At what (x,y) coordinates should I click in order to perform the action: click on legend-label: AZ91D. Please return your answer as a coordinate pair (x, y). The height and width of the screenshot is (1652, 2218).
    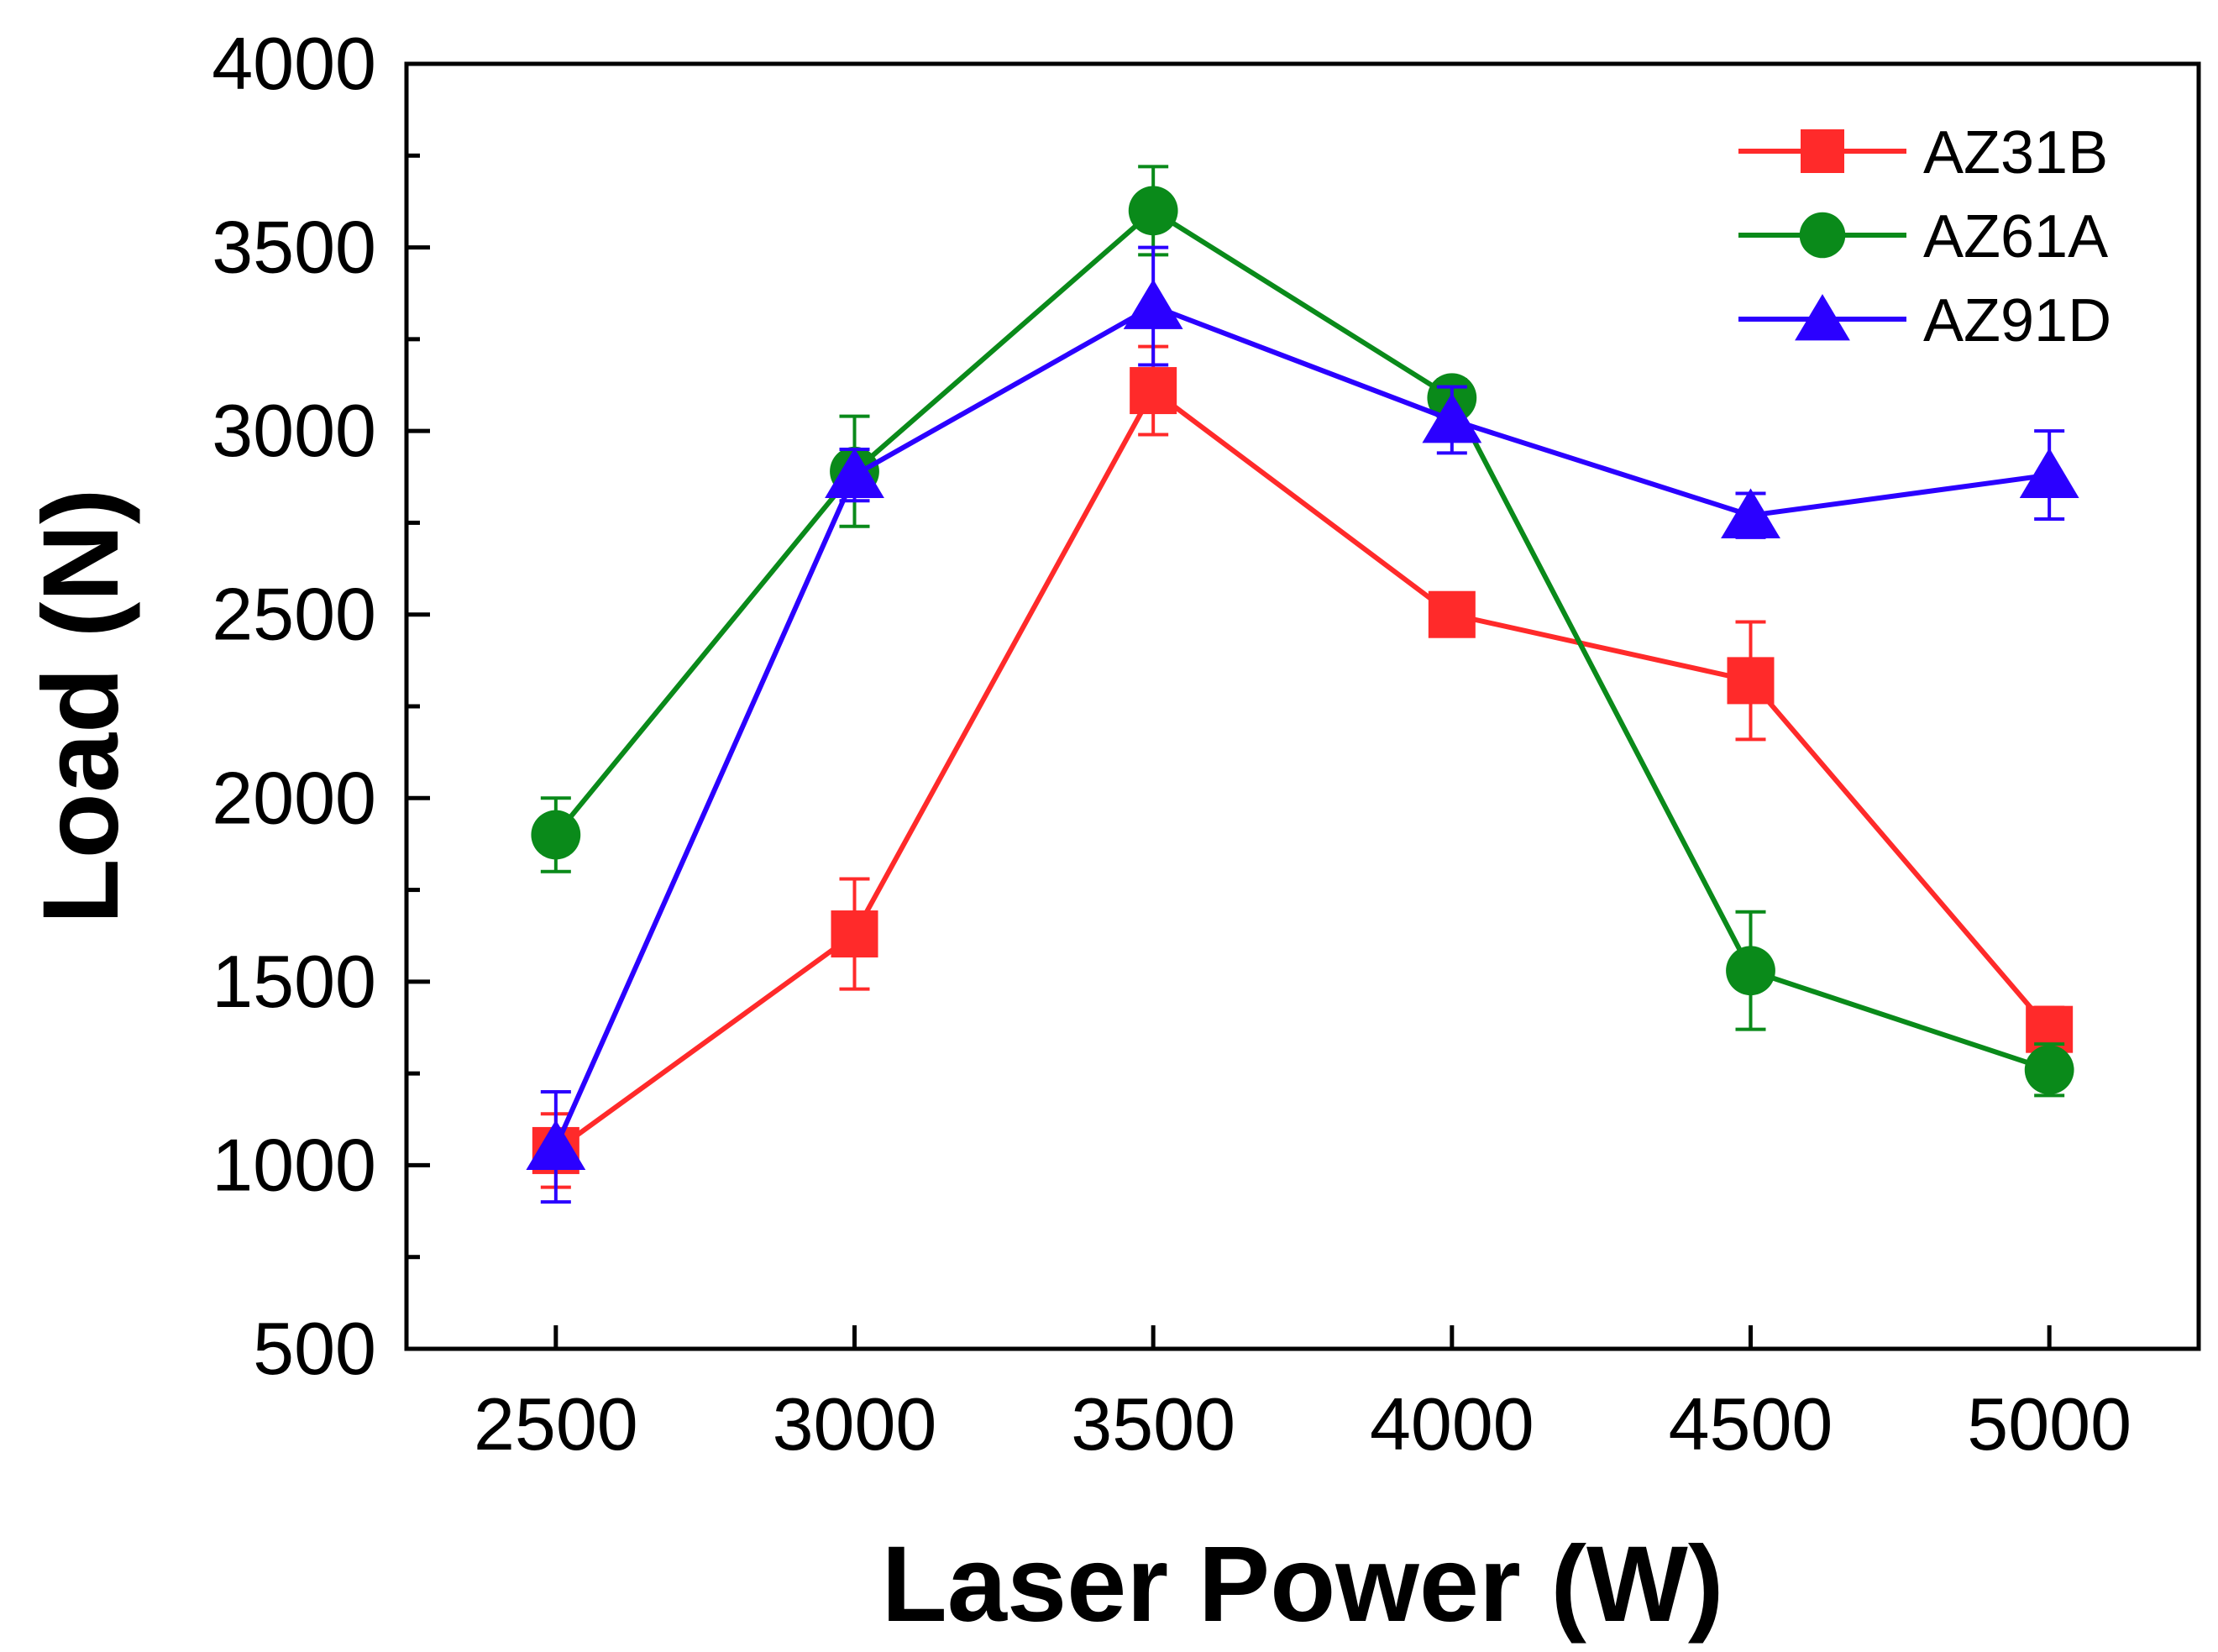
    Looking at the image, I should click on (2017, 320).